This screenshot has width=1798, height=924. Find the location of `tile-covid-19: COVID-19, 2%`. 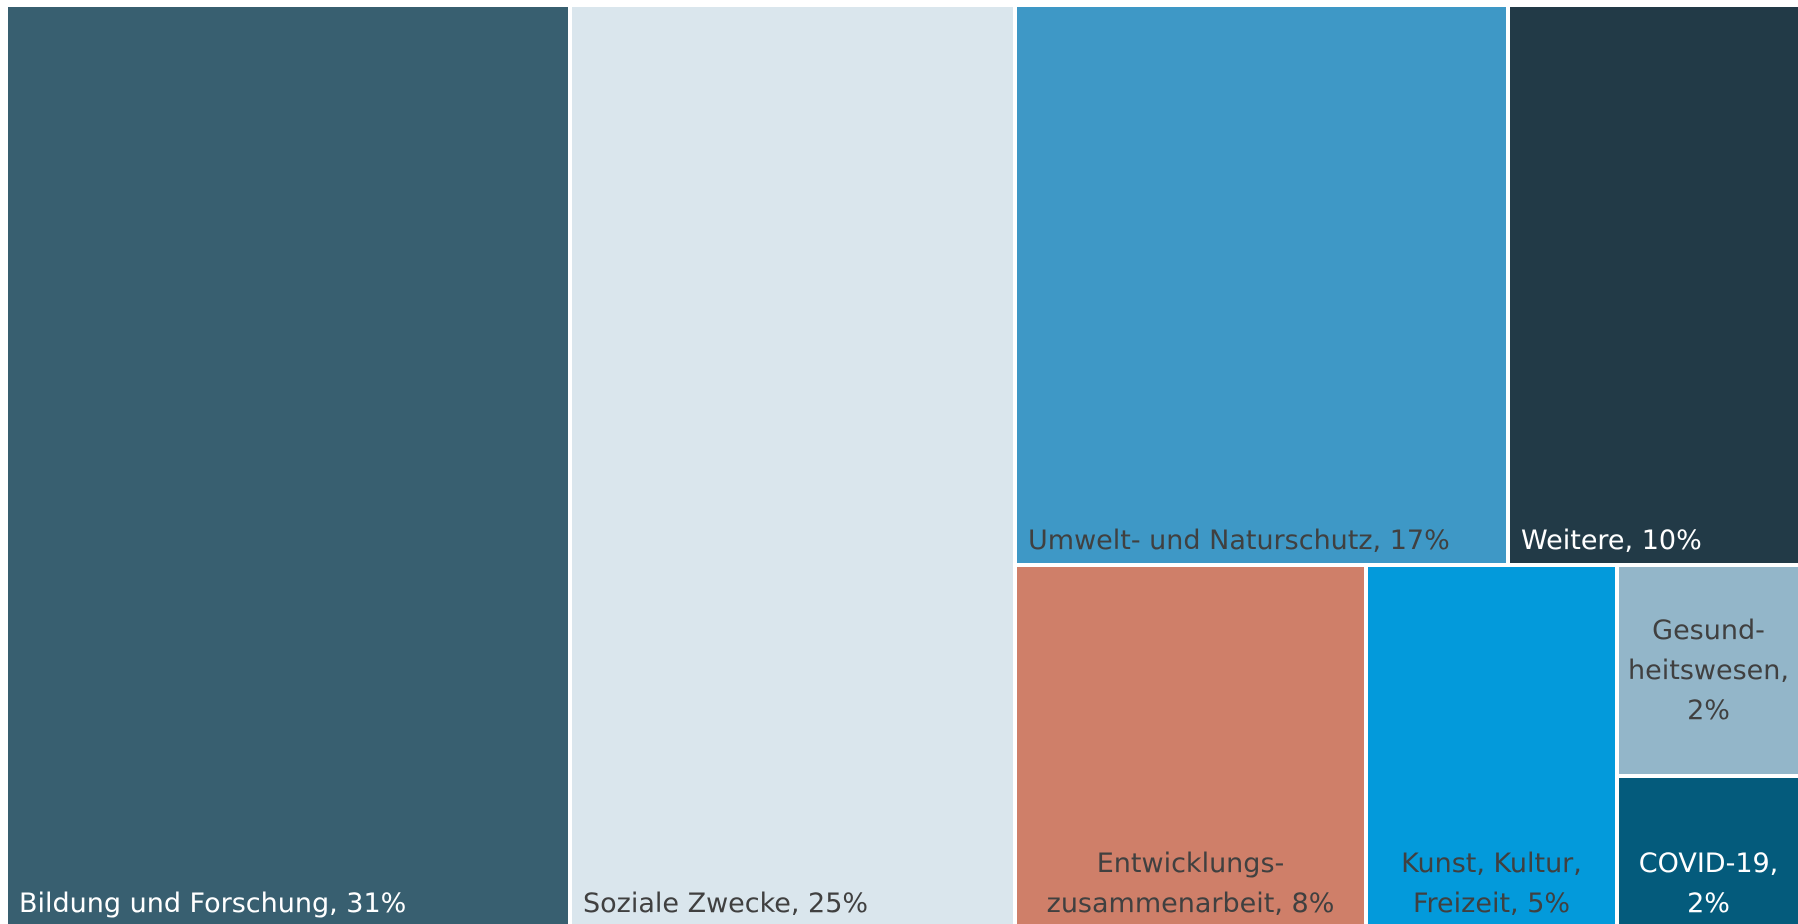

tile-covid-19: COVID-19, 2% is located at coordinates (1708, 851).